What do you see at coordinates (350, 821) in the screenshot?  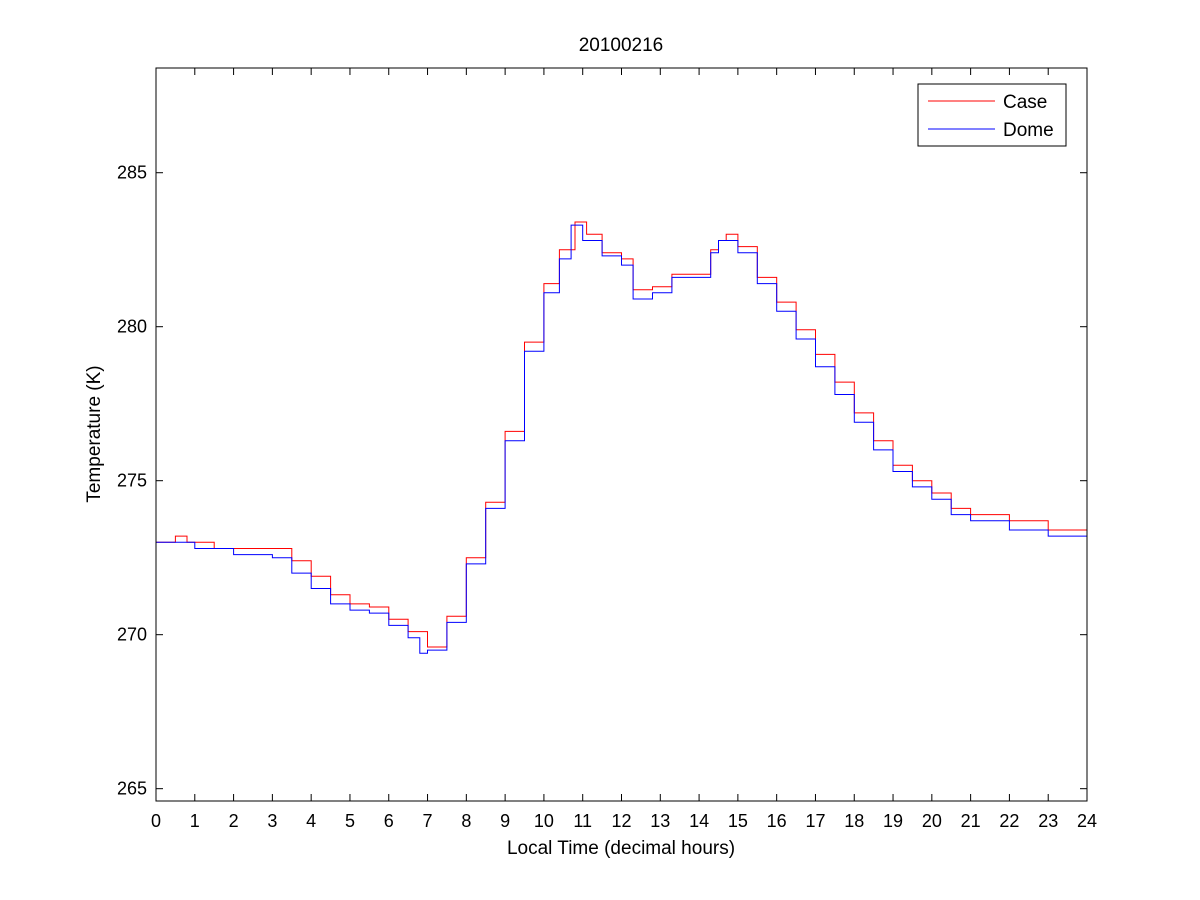 I see `x-tick-label: 5` at bounding box center [350, 821].